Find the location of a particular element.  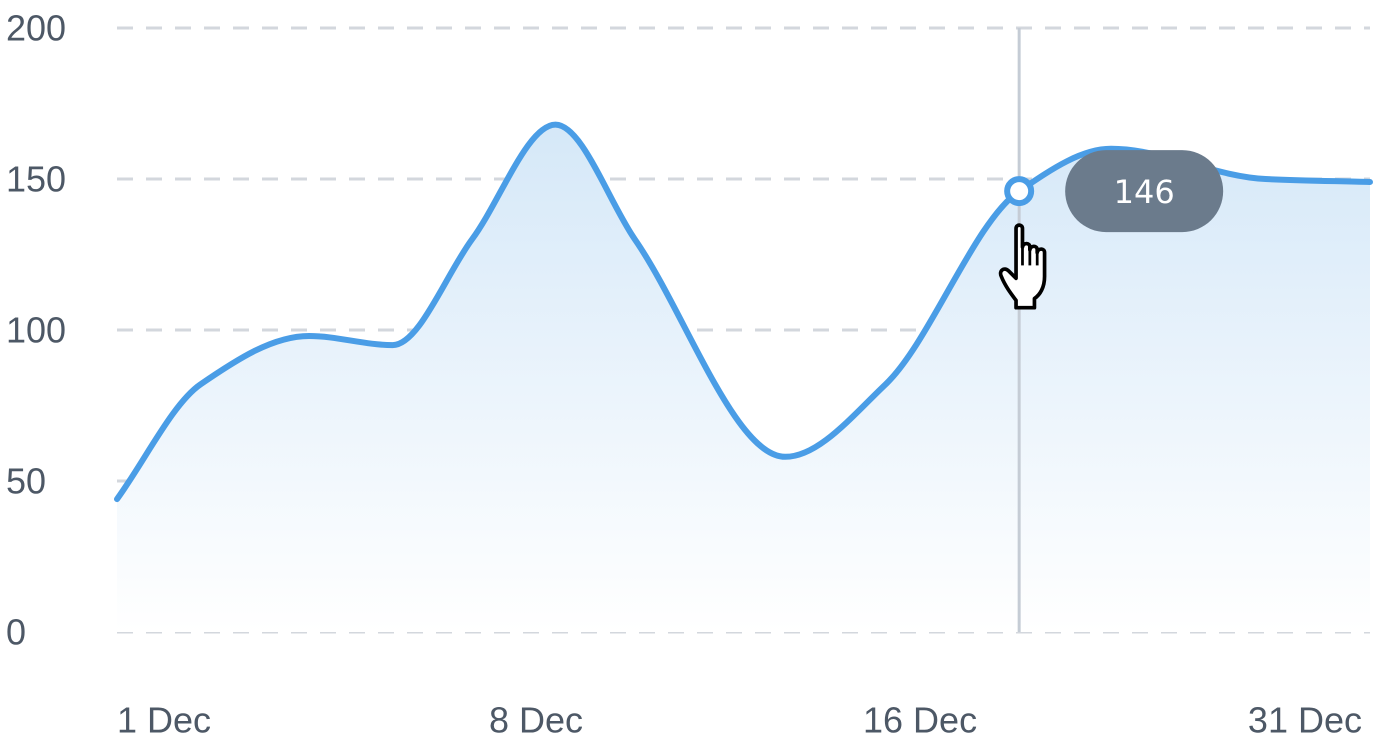

x-axis-ticks: 1 Dec 8 Dec 16 Dec 31 Dec is located at coordinates (739, 720).